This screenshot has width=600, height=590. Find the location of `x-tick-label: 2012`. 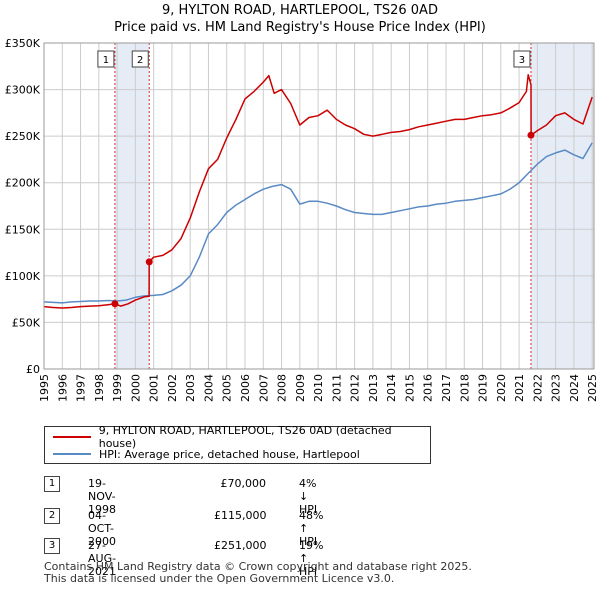

x-tick-label: 2012 is located at coordinates (355, 388).